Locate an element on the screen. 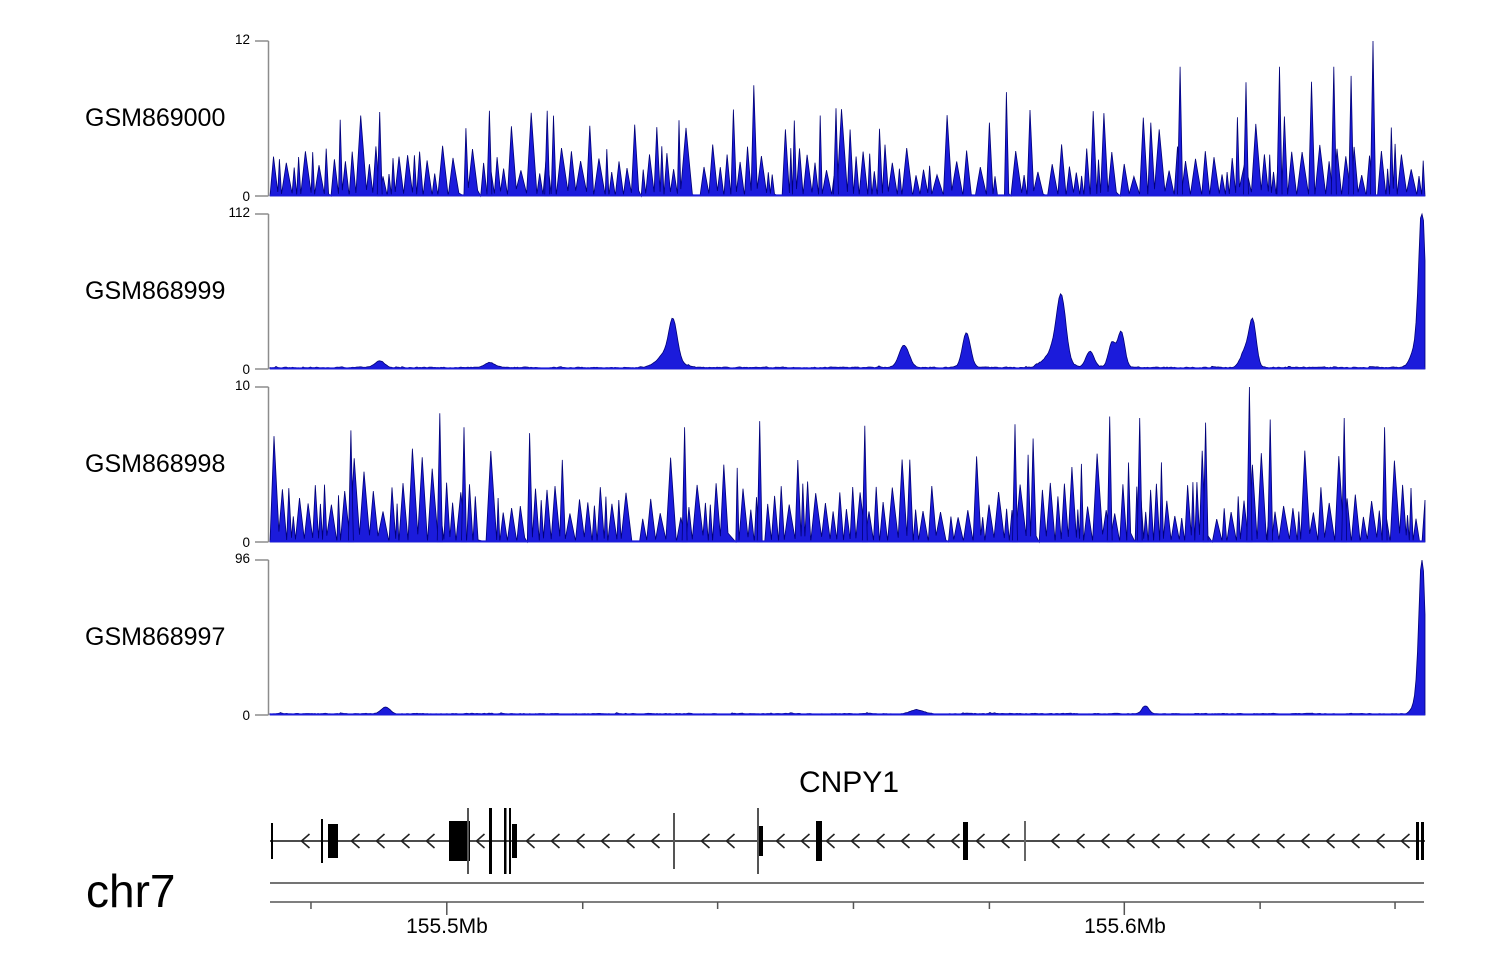  genome-coordinate-axis is located at coordinates (847, 898).